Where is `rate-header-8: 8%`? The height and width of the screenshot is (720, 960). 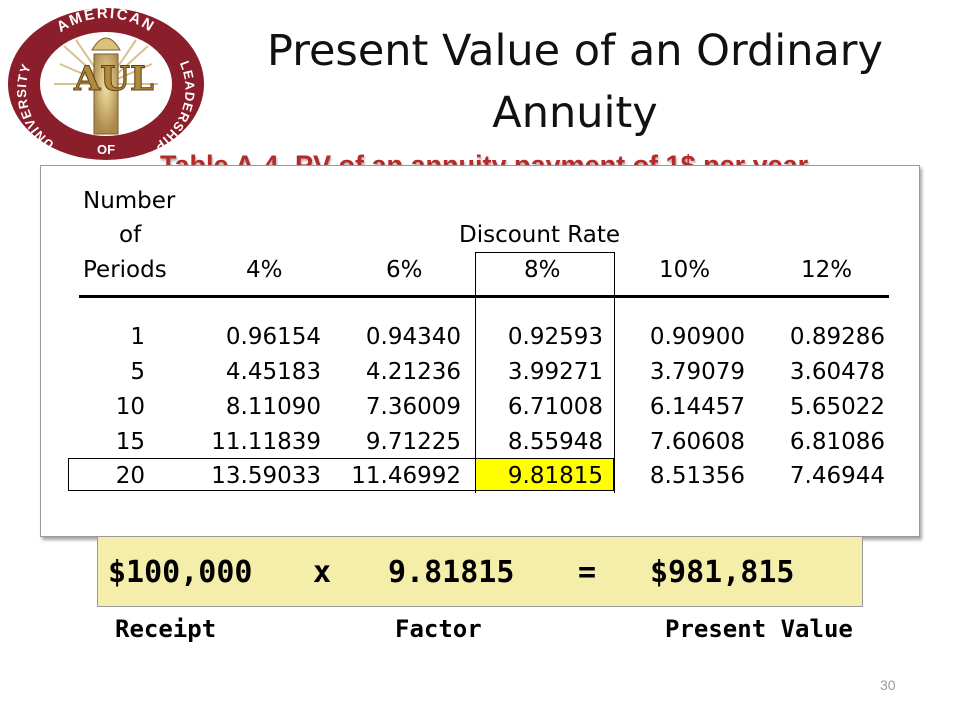 rate-header-8: 8% is located at coordinates (542, 270).